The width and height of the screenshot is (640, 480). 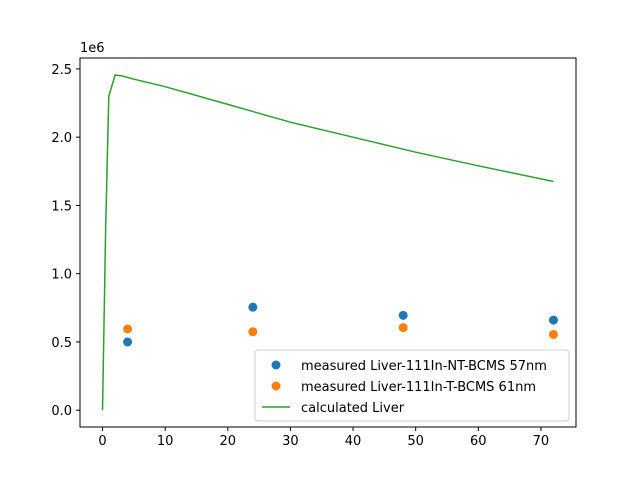 What do you see at coordinates (353, 441) in the screenshot?
I see `x-tick-label: 40` at bounding box center [353, 441].